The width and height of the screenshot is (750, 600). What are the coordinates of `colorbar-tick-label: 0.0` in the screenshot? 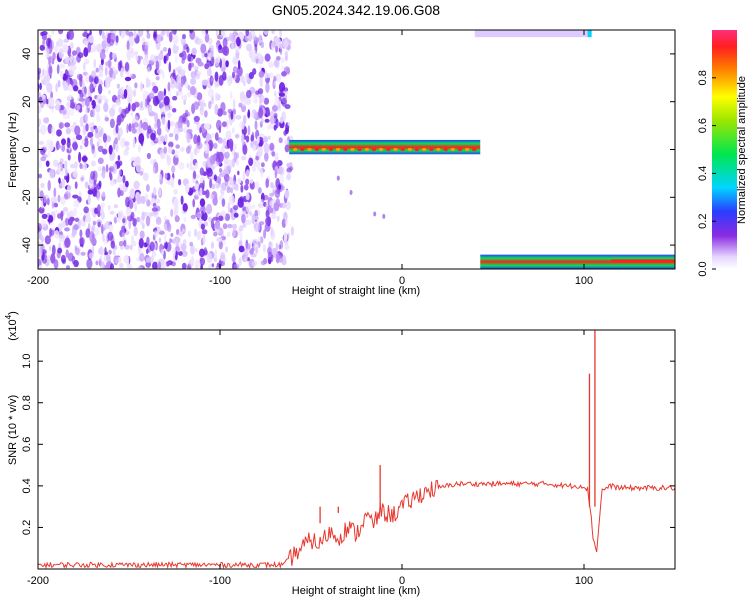 It's located at (703, 268).